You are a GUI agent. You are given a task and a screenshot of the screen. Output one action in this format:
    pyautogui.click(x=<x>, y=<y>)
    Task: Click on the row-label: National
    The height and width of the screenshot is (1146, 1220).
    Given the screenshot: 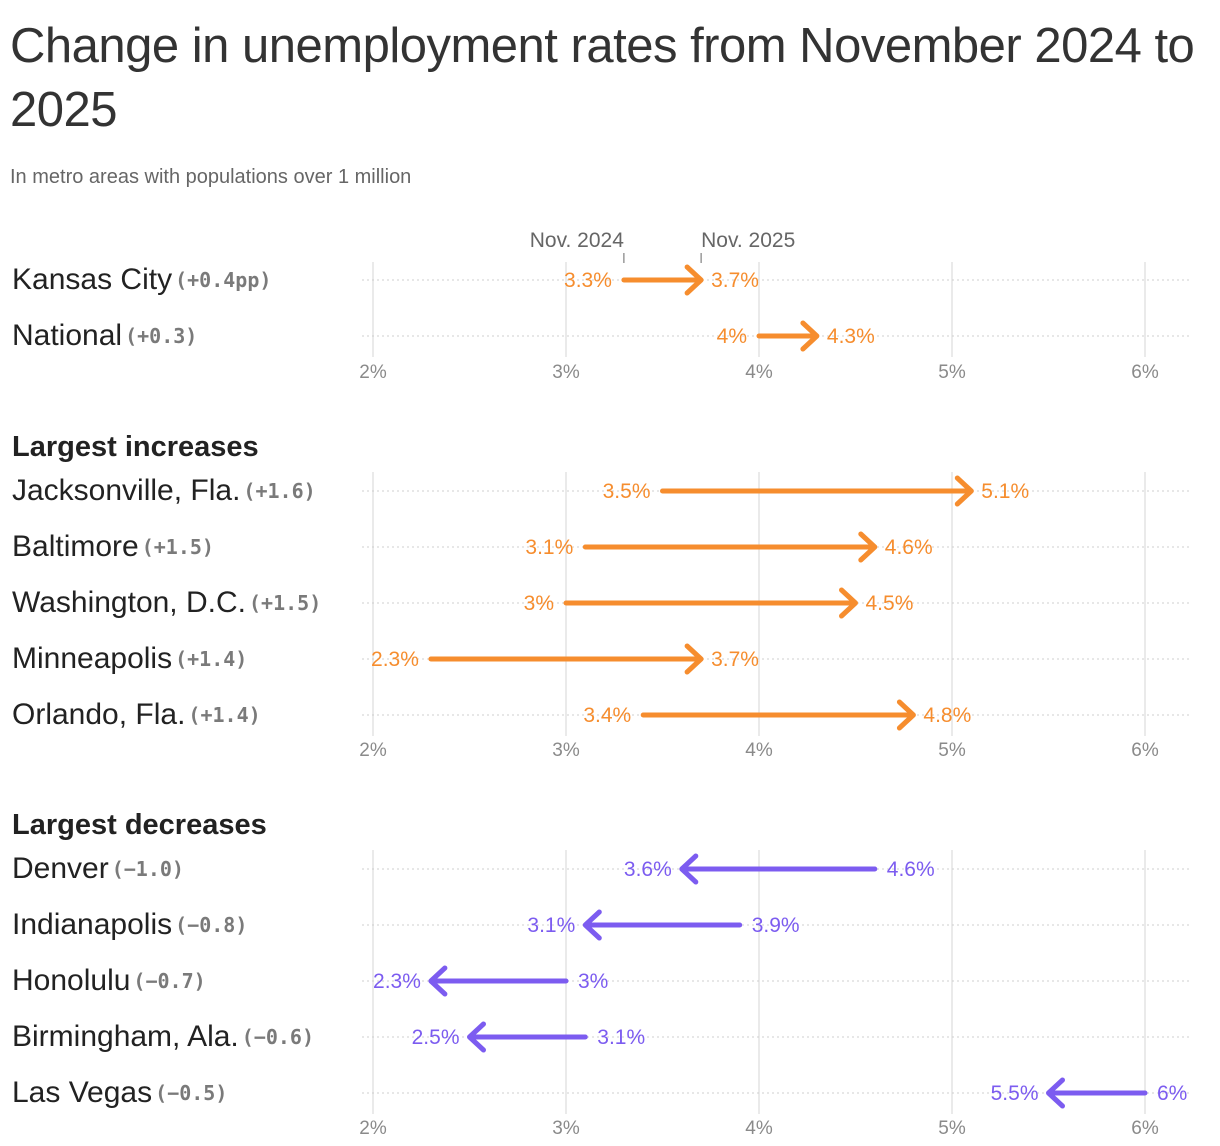 What is the action you would take?
    pyautogui.click(x=67, y=335)
    